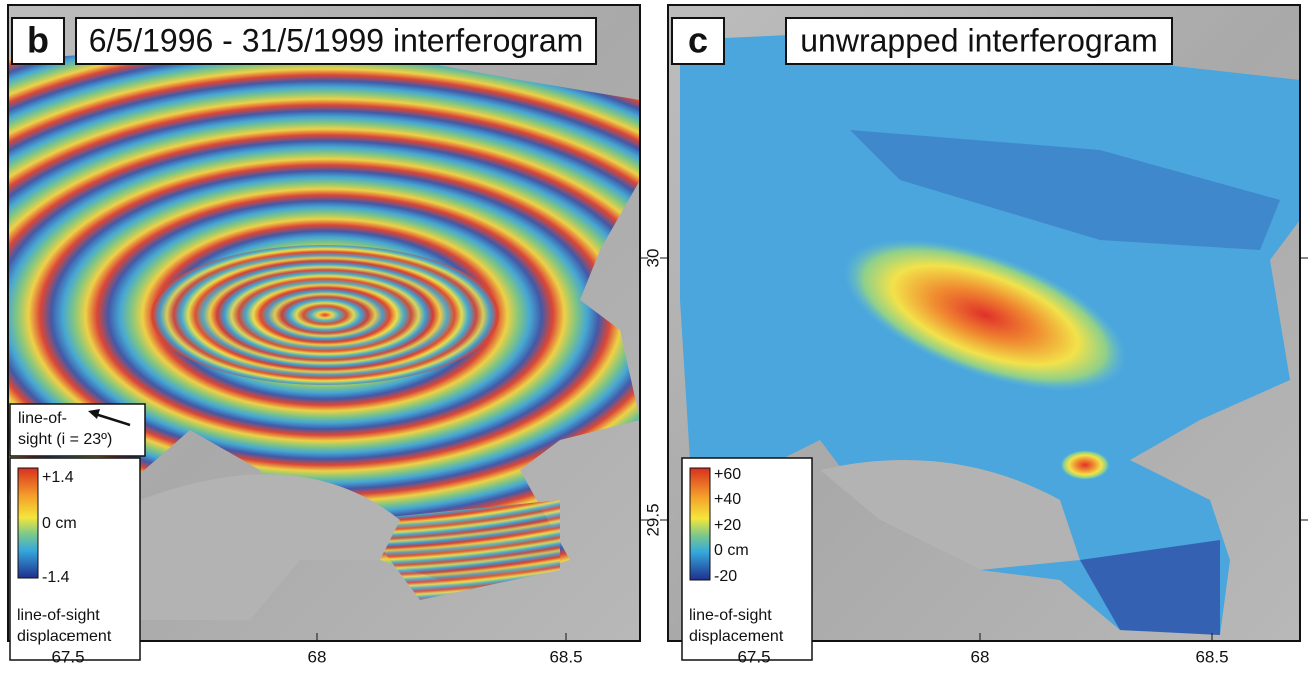  I want to click on colorbar-label: -1.4, so click(56, 577).